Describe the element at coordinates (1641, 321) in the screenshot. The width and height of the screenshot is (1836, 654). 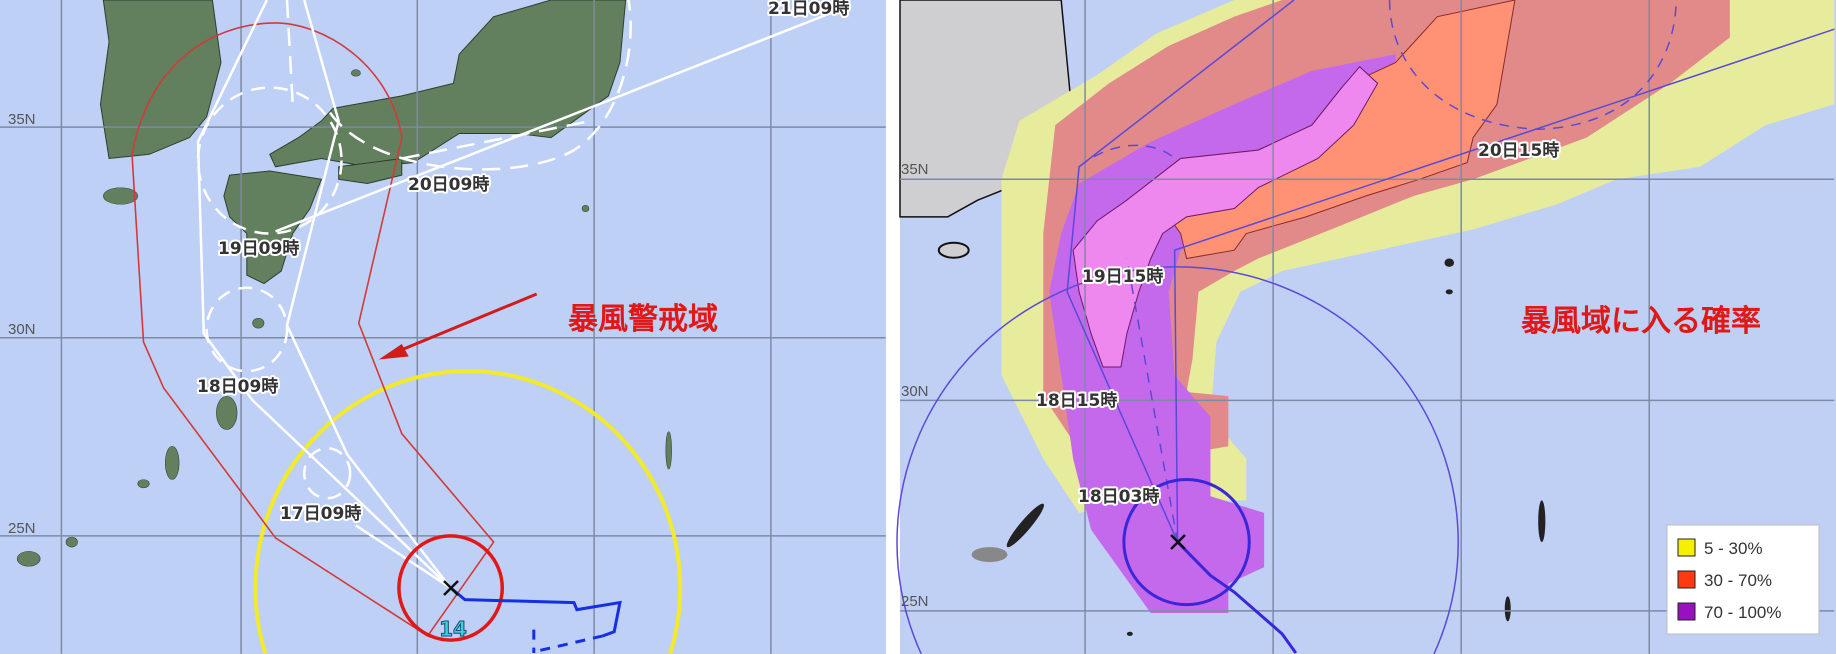
I see `right-map-title: 暴風域に入る確率` at that location.